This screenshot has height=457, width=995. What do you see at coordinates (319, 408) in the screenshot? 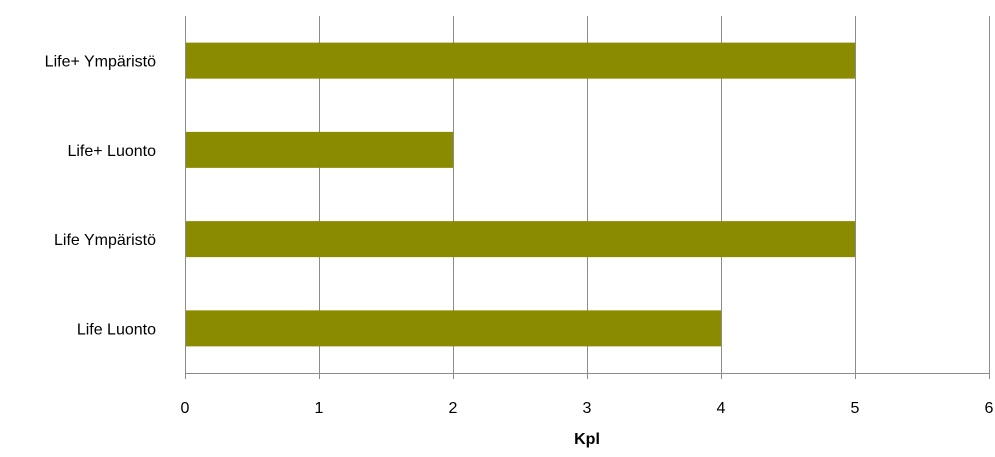
I see `x-tick-label: 1` at bounding box center [319, 408].